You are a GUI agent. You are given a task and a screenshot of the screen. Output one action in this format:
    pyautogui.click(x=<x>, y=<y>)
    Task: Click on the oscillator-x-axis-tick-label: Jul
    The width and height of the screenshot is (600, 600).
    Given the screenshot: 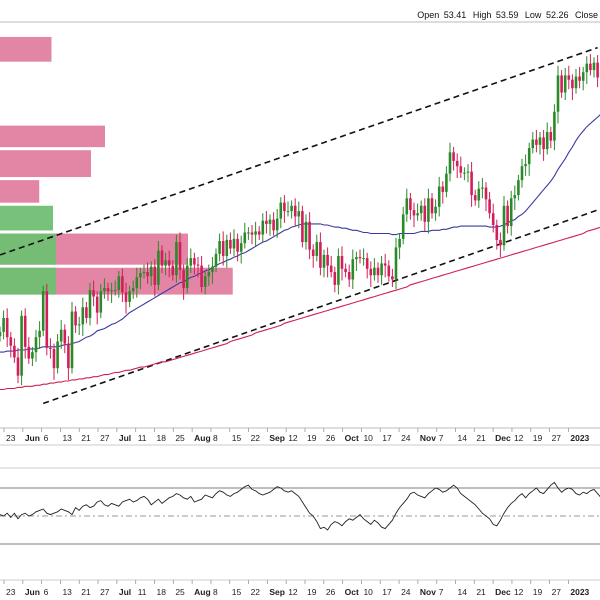 What is the action you would take?
    pyautogui.click(x=125, y=592)
    